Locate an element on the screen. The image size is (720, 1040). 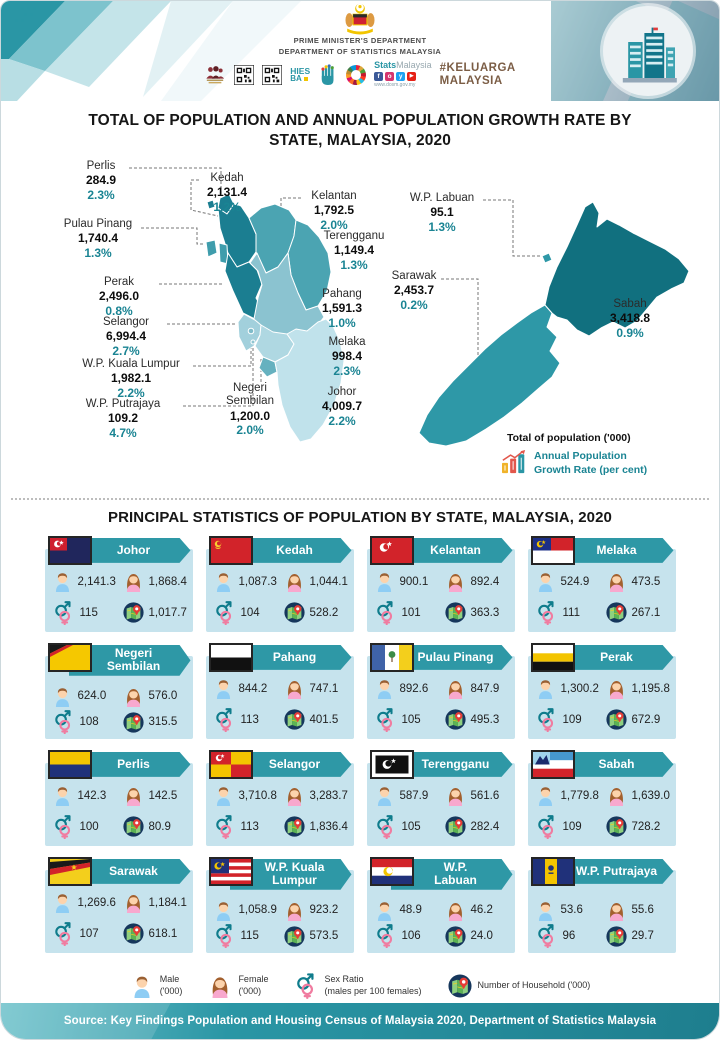
legend-ratio-label: Sex Ratio is located at coordinates (344, 979).